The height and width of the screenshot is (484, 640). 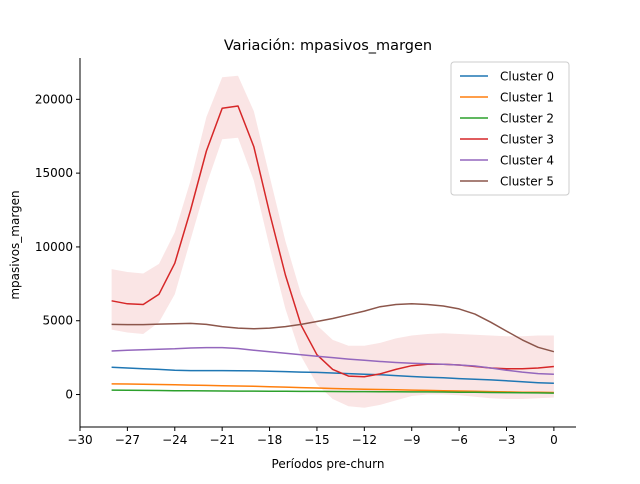 I want to click on y-tick-label: 5000, so click(x=57, y=321).